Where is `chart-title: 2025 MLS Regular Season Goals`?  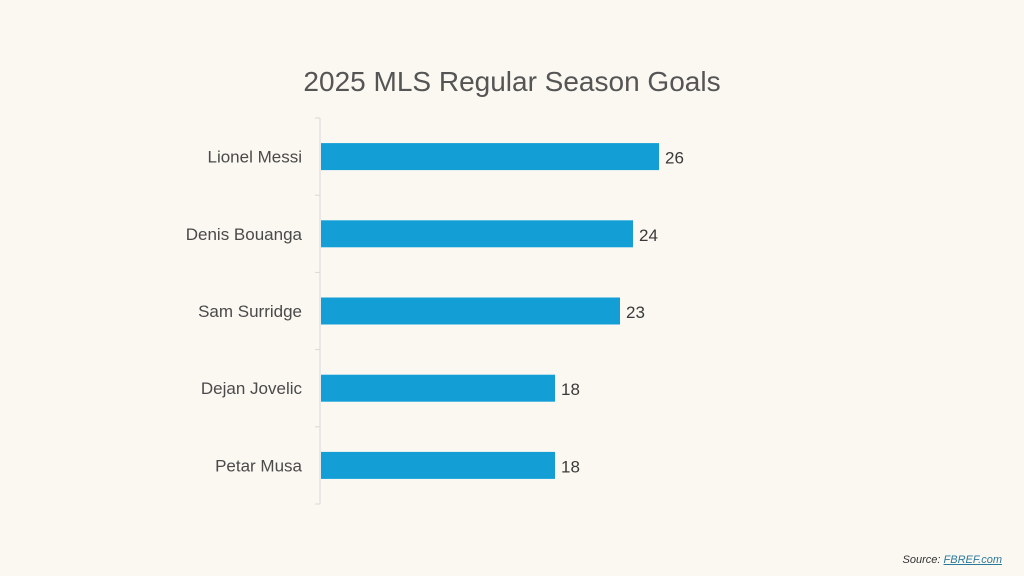 chart-title: 2025 MLS Regular Season Goals is located at coordinates (512, 81).